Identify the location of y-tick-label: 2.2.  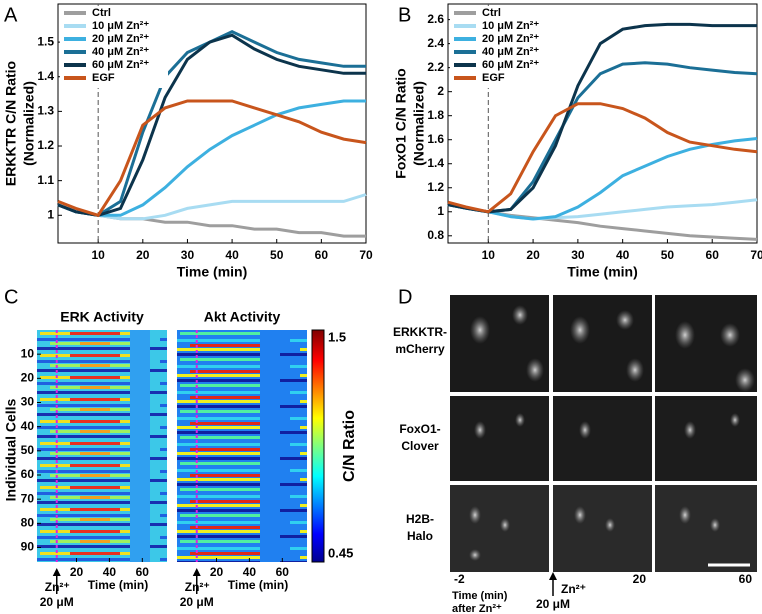
(435, 67).